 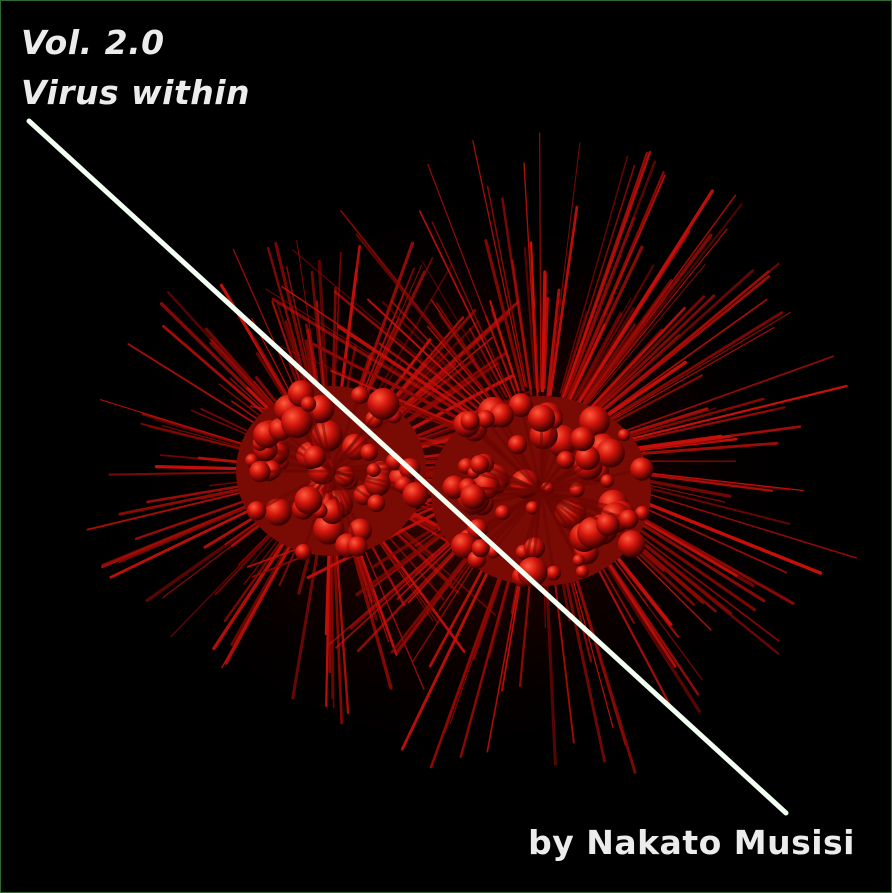 I want to click on album-subtitle: Virus within, so click(x=136, y=92).